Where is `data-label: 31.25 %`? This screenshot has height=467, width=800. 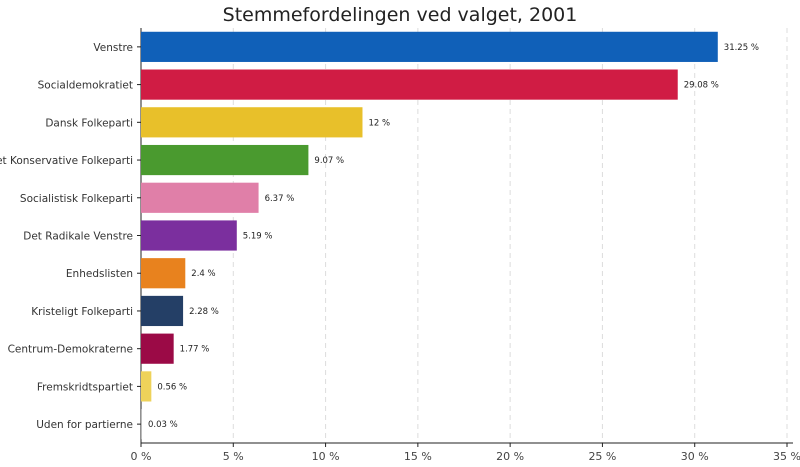
data-label: 31.25 % is located at coordinates (741, 48).